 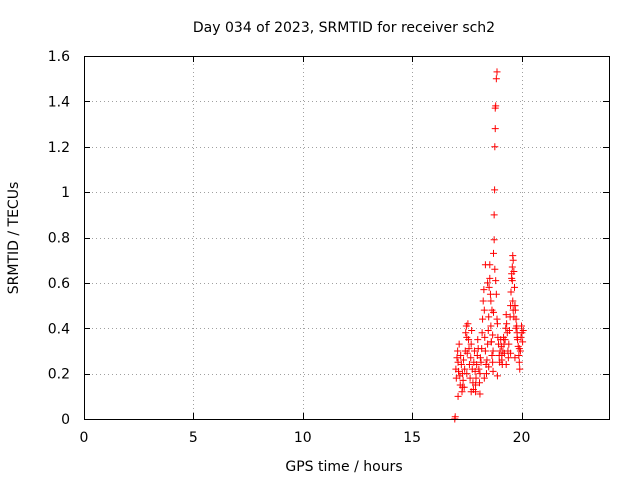 I want to click on y-tick-label: 0.4, so click(x=59, y=329).